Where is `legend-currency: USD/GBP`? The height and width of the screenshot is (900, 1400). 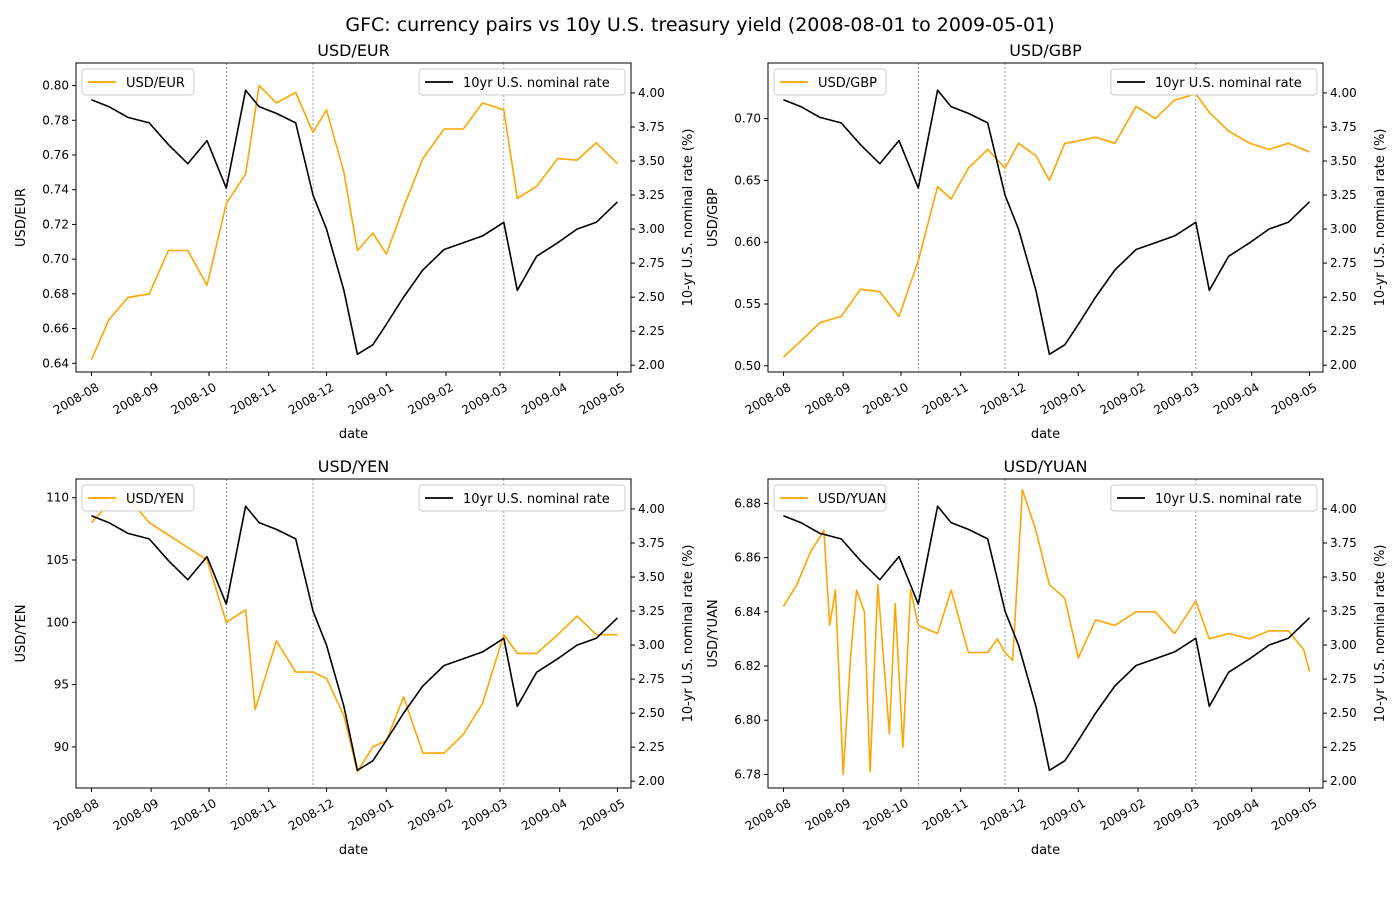
legend-currency: USD/GBP is located at coordinates (830, 82).